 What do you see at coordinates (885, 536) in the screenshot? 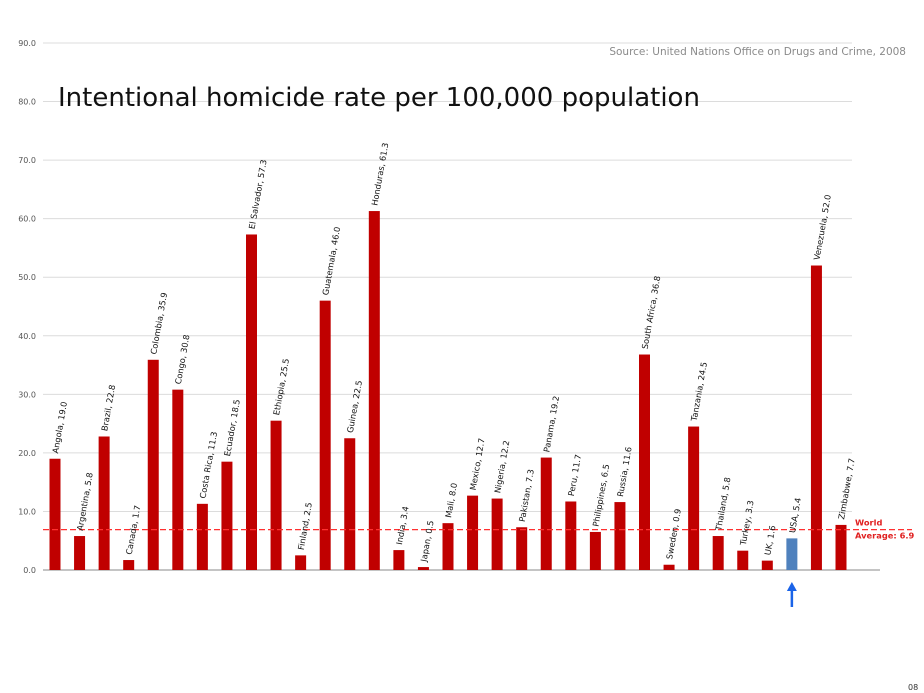
I see `world-average-value: Average: 6.9` at bounding box center [885, 536].